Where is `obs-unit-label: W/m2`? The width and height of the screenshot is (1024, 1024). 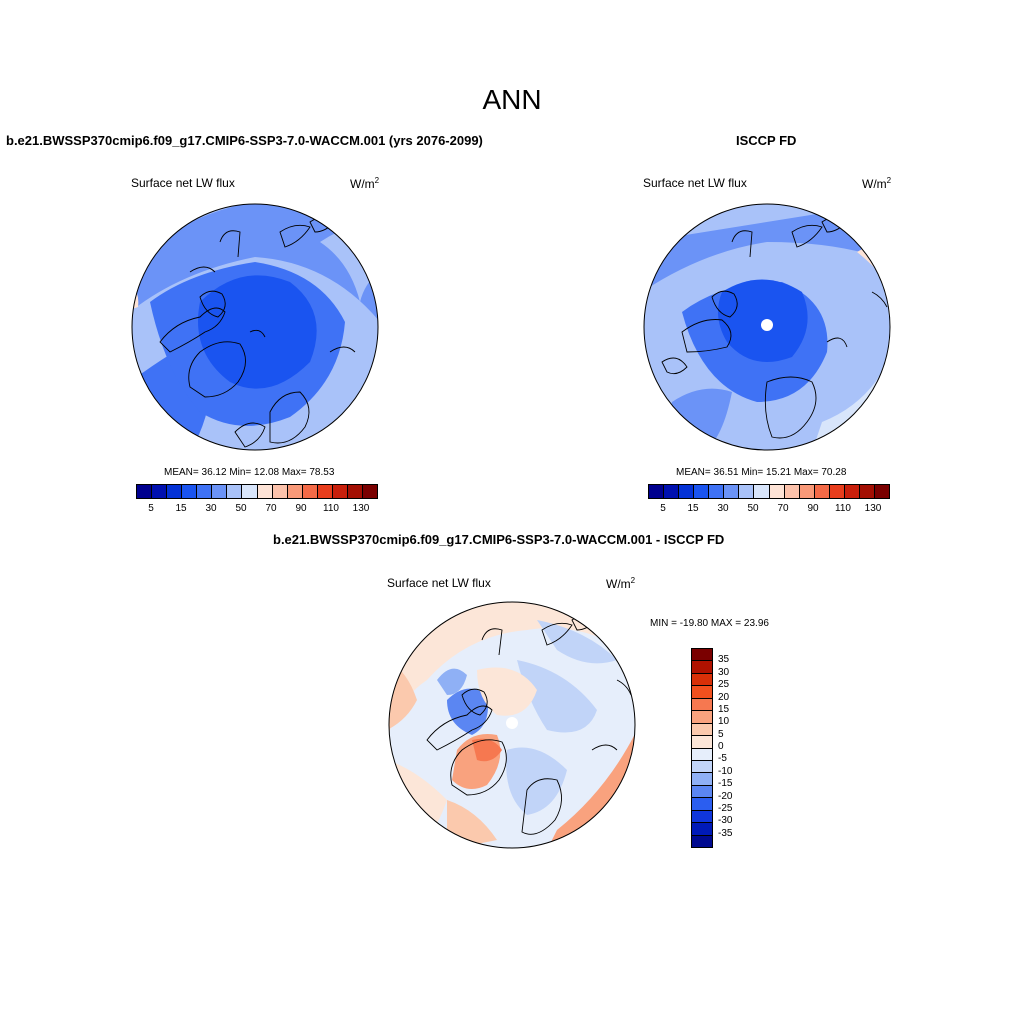
obs-unit-label: W/m2 is located at coordinates (877, 183).